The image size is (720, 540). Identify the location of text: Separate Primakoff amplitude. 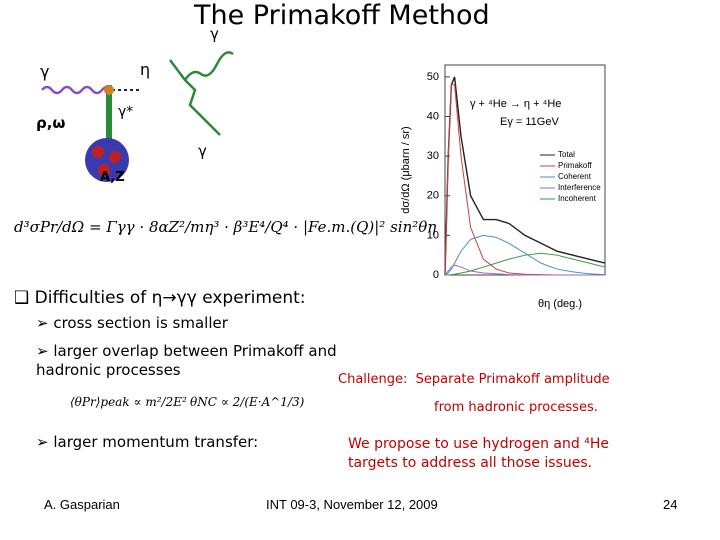
(512, 379).